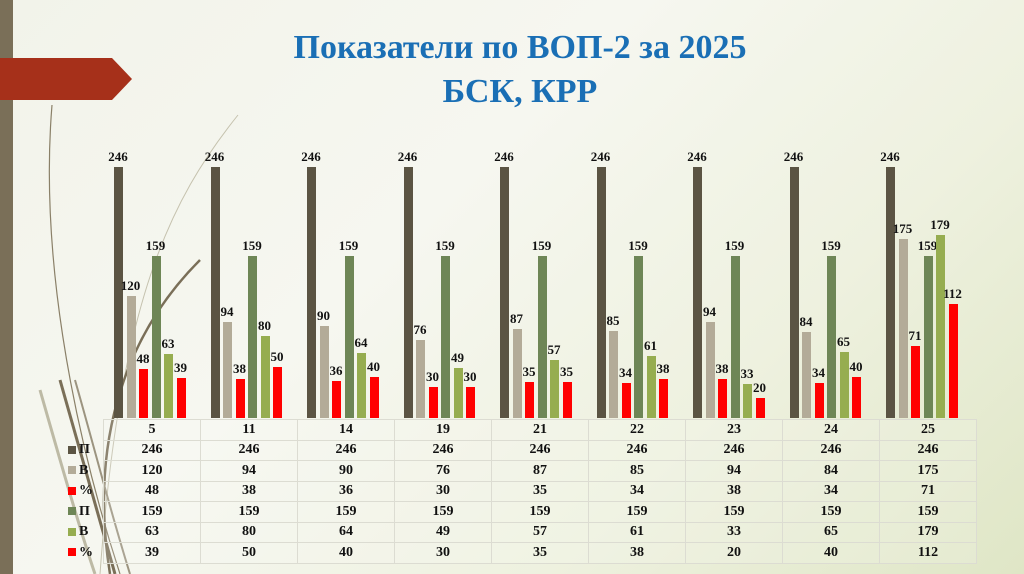  Describe the element at coordinates (637, 471) in the screenshot. I see `value-cell: 85` at that location.